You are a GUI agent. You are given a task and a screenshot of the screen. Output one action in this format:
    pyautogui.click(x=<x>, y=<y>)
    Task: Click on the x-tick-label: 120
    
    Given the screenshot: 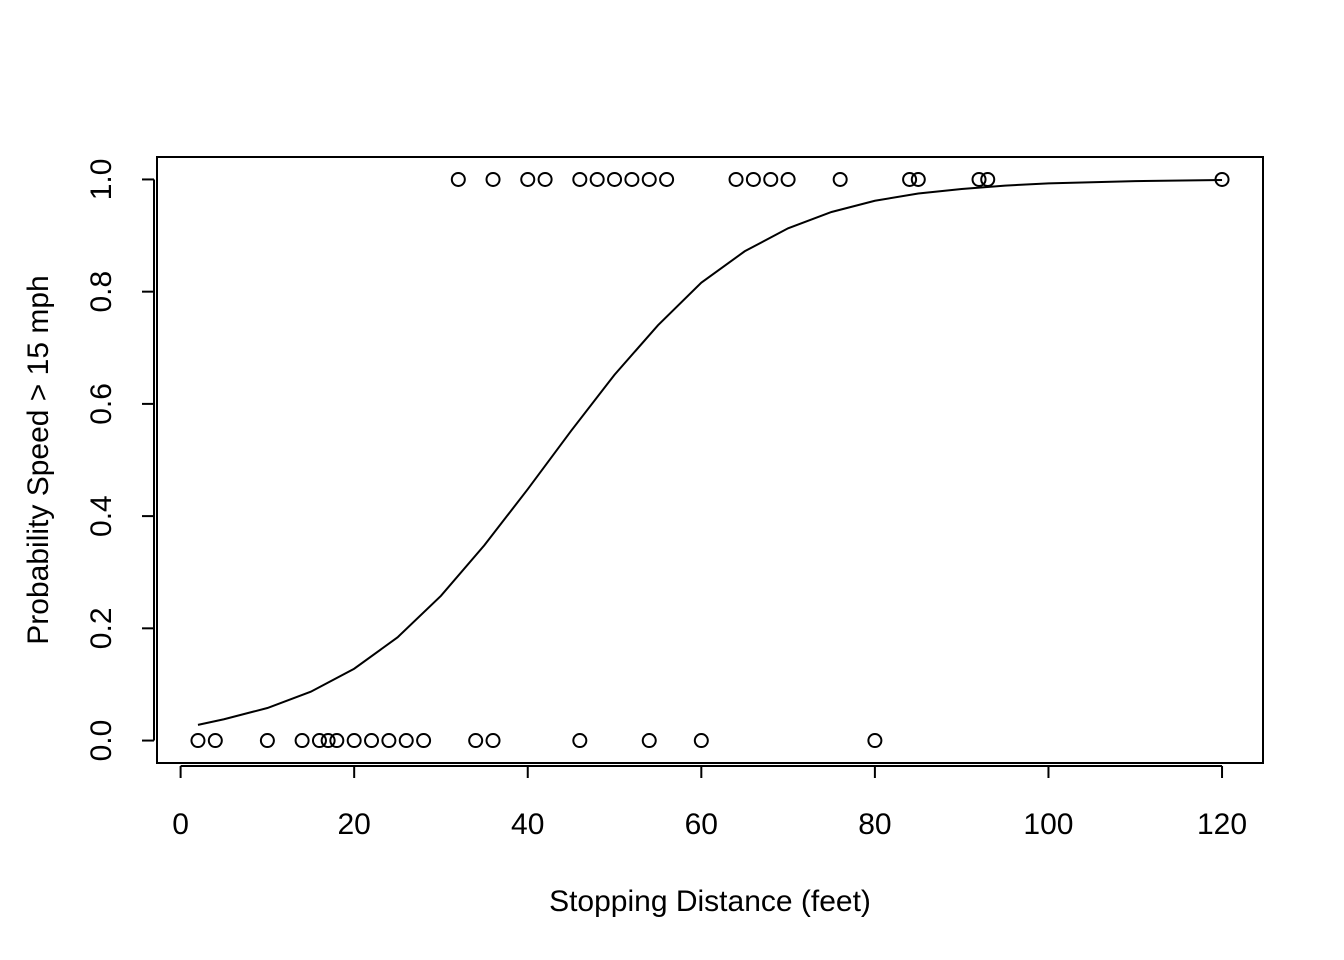 What is the action you would take?
    pyautogui.click(x=1222, y=824)
    